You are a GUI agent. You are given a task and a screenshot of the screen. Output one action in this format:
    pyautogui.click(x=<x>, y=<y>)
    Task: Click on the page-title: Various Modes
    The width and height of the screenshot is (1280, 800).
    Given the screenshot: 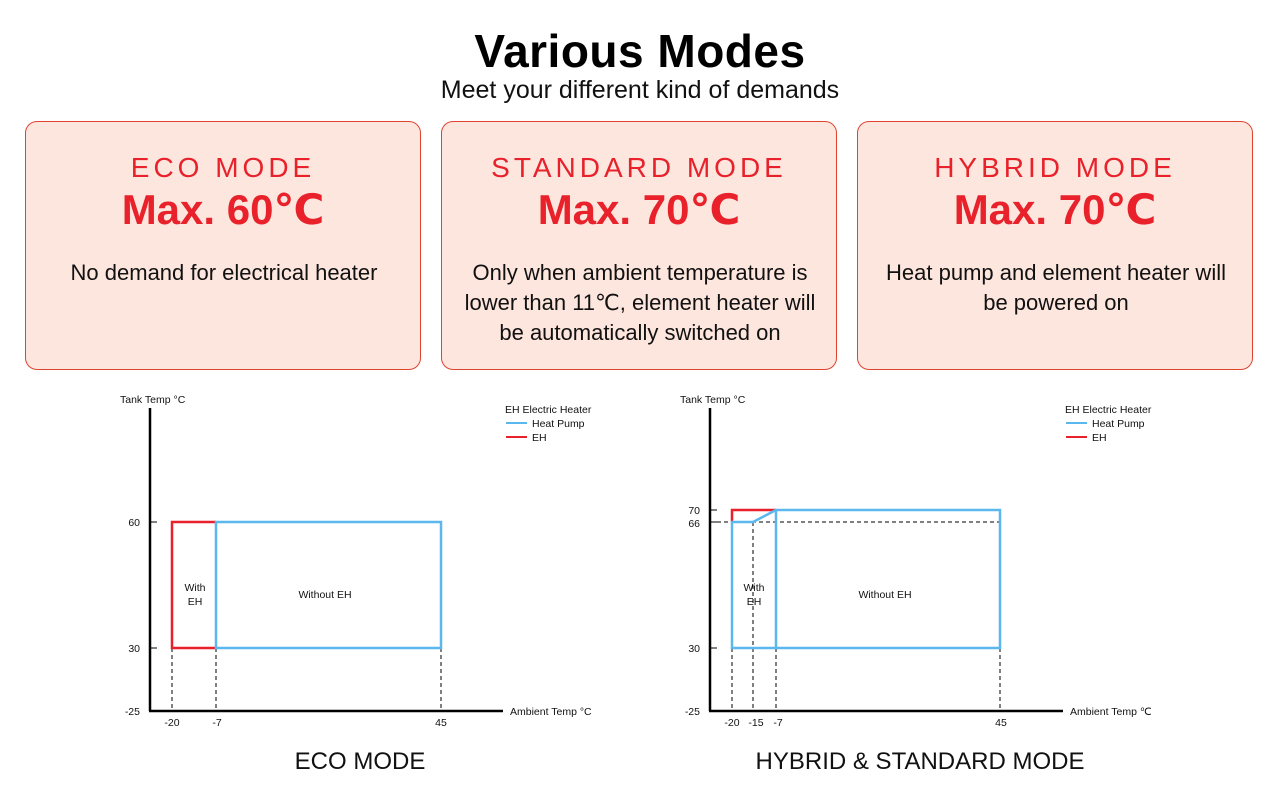 What is the action you would take?
    pyautogui.click(x=640, y=51)
    